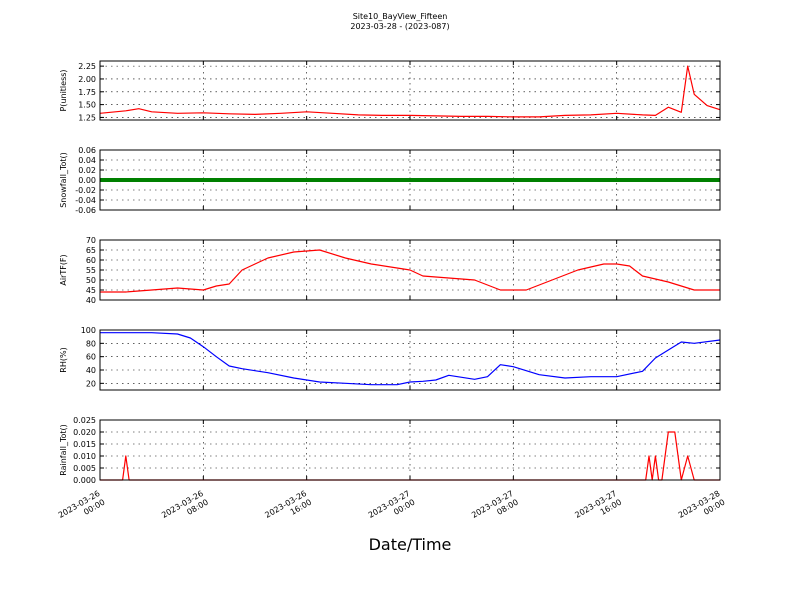  Describe the element at coordinates (87, 180) in the screenshot. I see `y-tick-label: 0.00` at that location.